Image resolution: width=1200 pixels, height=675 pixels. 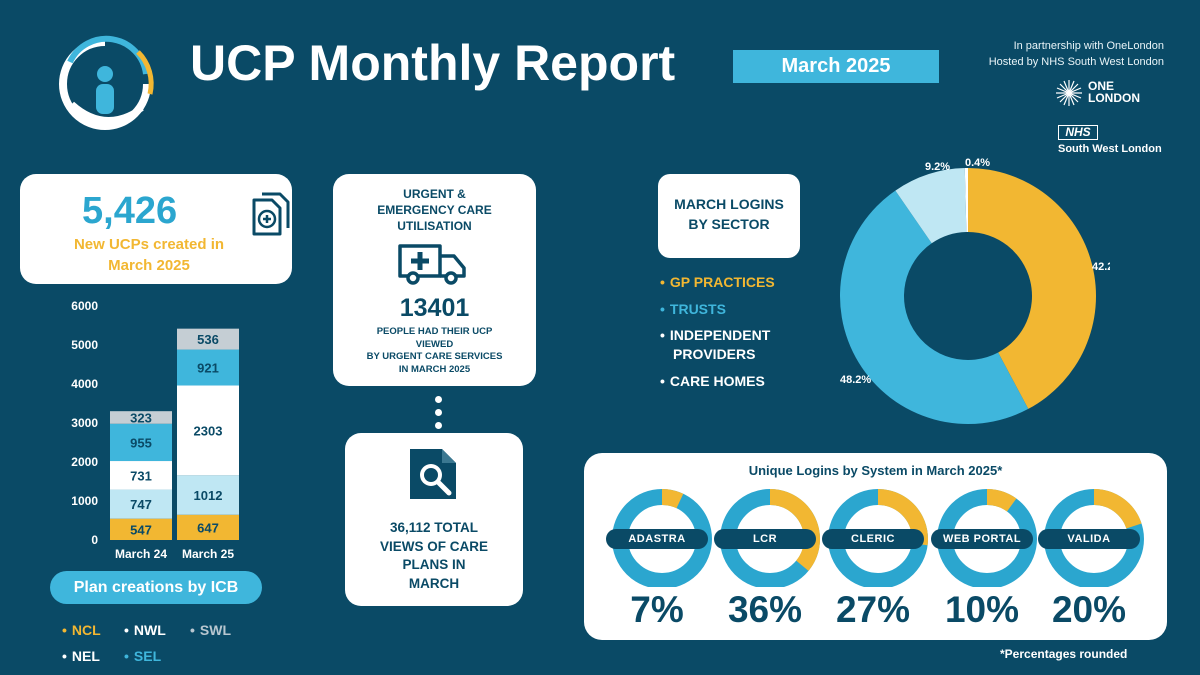 I want to click on legend-ncl: • NCL, so click(x=81, y=630).